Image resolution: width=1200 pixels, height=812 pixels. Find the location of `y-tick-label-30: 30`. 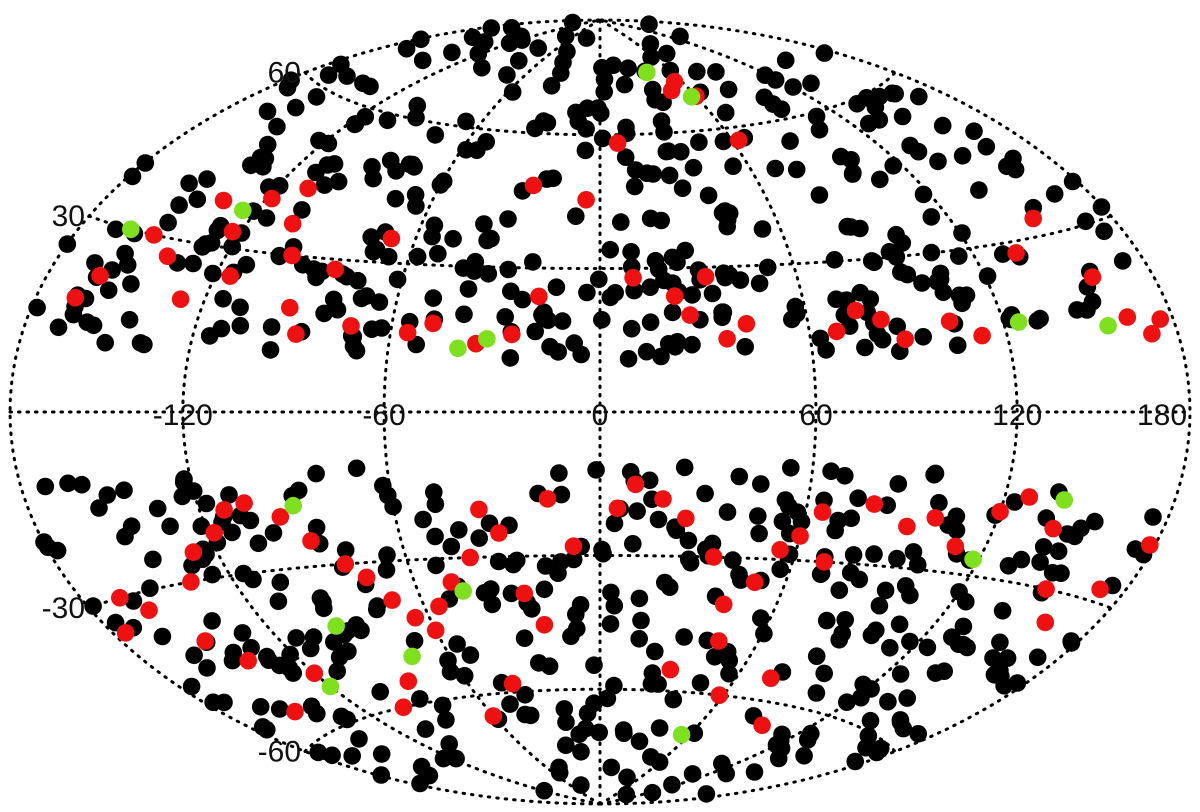

y-tick-label-30: 30 is located at coordinates (68, 216).